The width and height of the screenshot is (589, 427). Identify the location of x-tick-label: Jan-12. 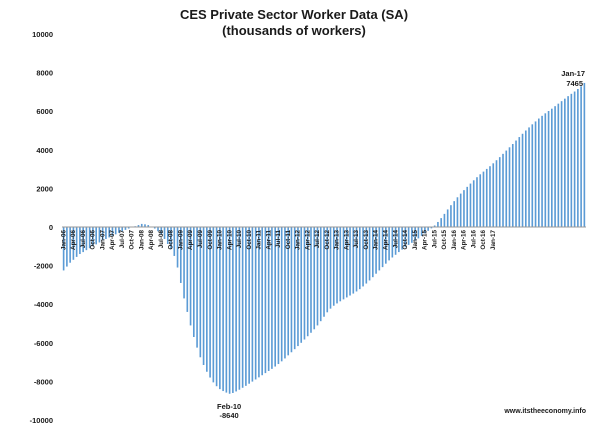
(298, 240).